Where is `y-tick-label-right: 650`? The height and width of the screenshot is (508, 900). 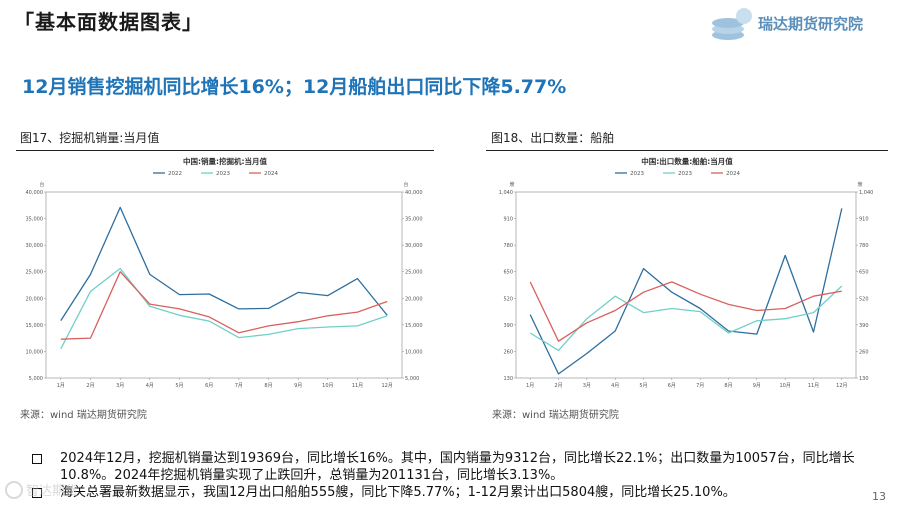
y-tick-label-right: 650 is located at coordinates (864, 273).